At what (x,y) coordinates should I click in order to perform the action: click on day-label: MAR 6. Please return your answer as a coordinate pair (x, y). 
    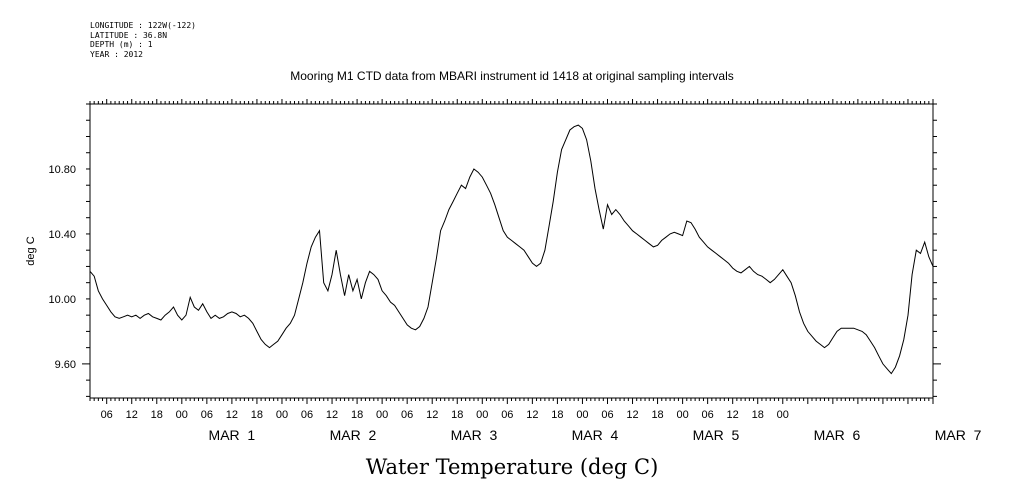
    Looking at the image, I should click on (837, 435).